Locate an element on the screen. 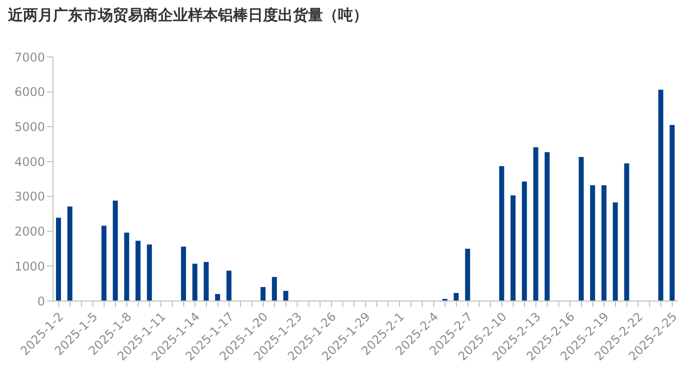 The width and height of the screenshot is (690, 381). y-tick-label: 3000 is located at coordinates (29, 197).